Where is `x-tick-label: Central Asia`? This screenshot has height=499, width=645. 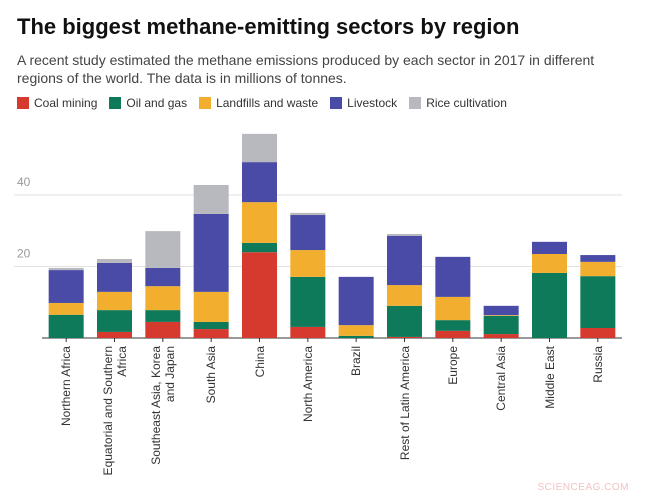
x-tick-label: Central Asia is located at coordinates (501, 378).